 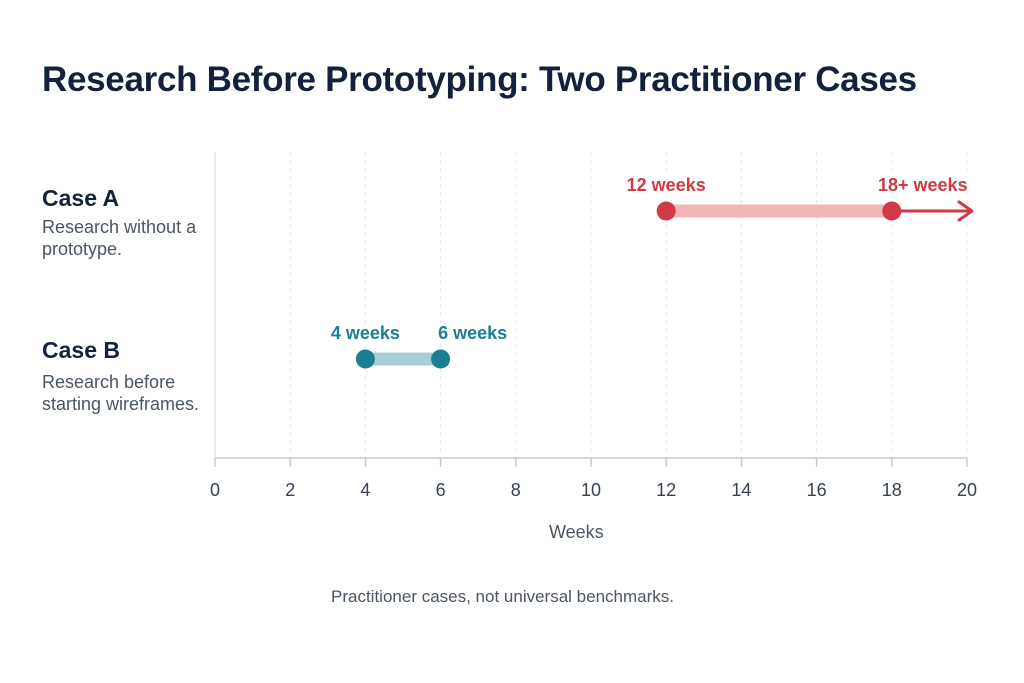 What do you see at coordinates (516, 490) in the screenshot?
I see `x-tick-label: 8` at bounding box center [516, 490].